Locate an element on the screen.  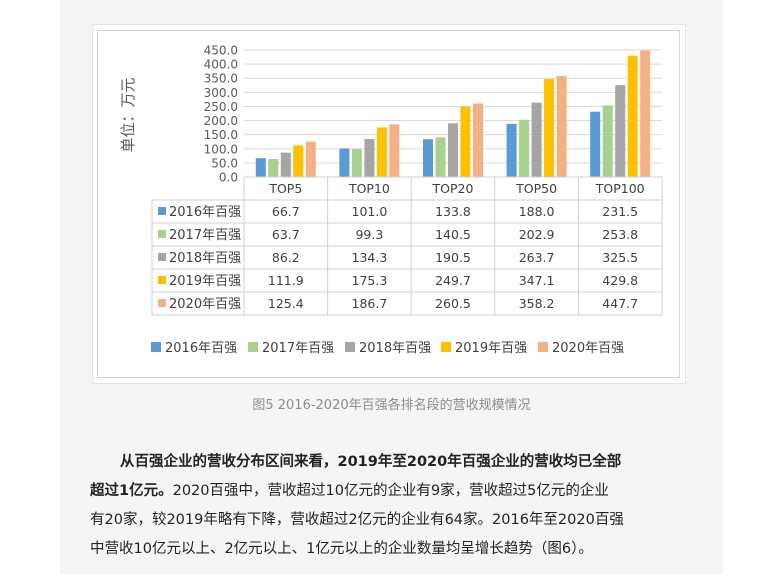
x-tick-label: TOP50 is located at coordinates (536, 188).